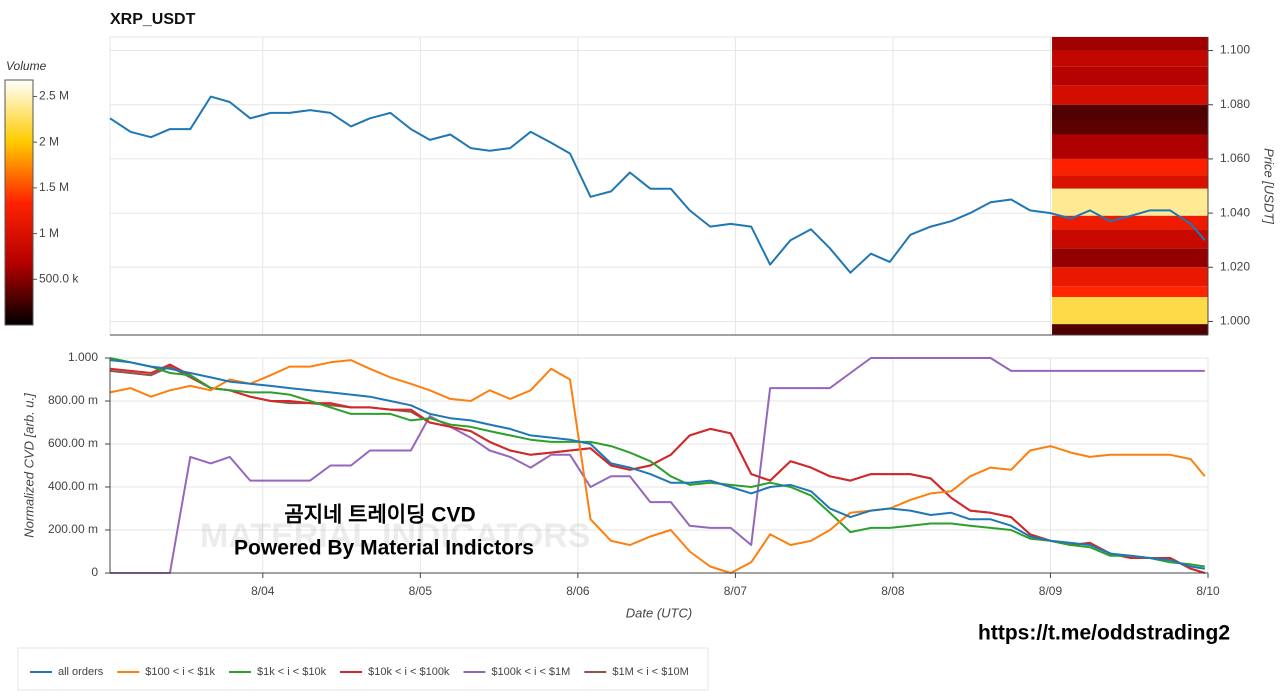 This screenshot has width=1280, height=697. I want to click on colorbar-title: Volume, so click(26, 66).